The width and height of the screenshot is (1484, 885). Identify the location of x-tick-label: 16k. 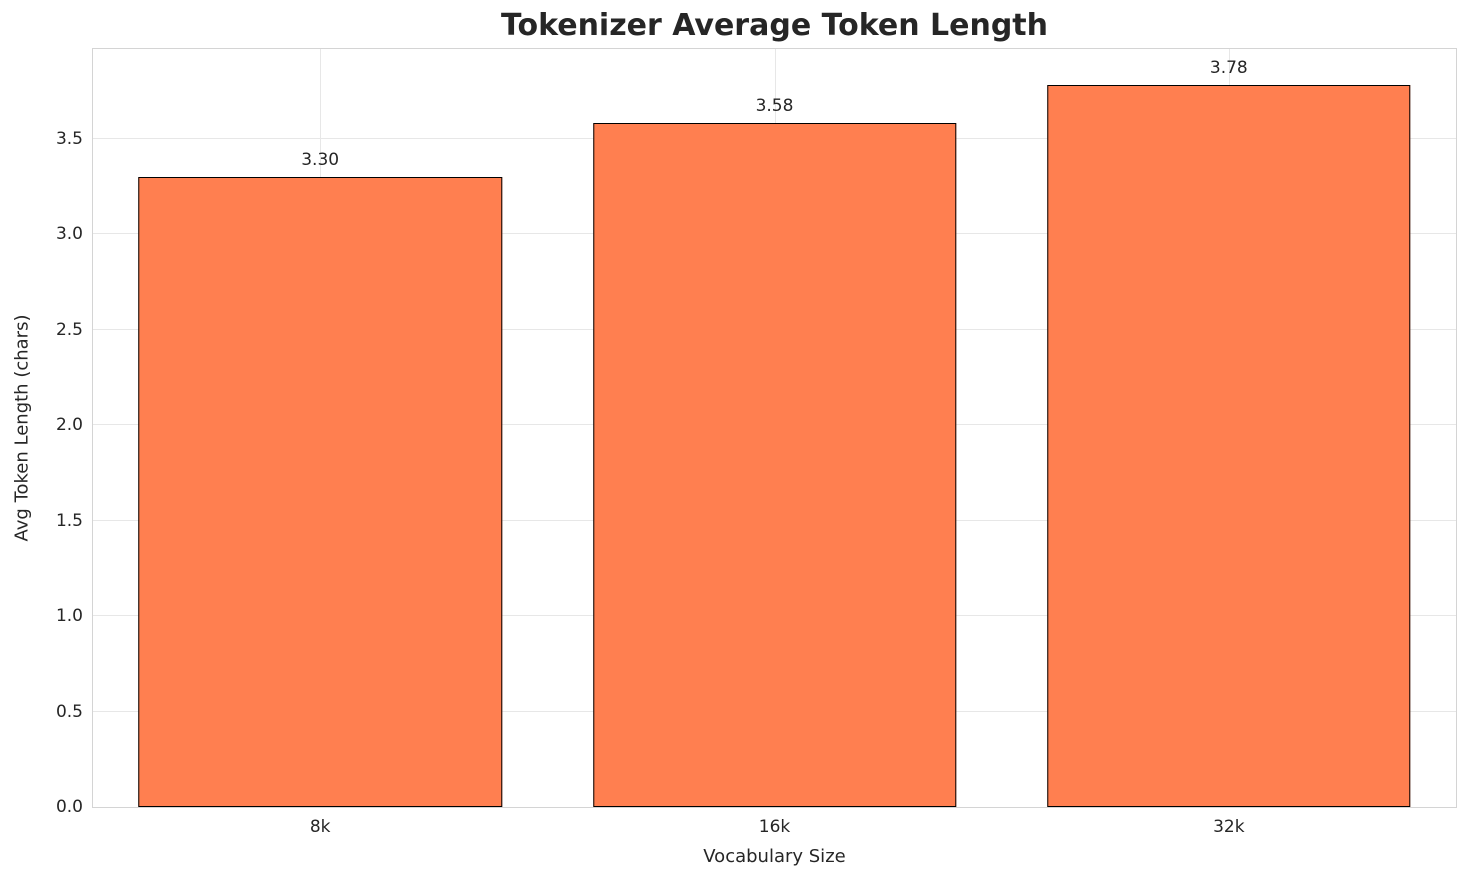
(774, 827).